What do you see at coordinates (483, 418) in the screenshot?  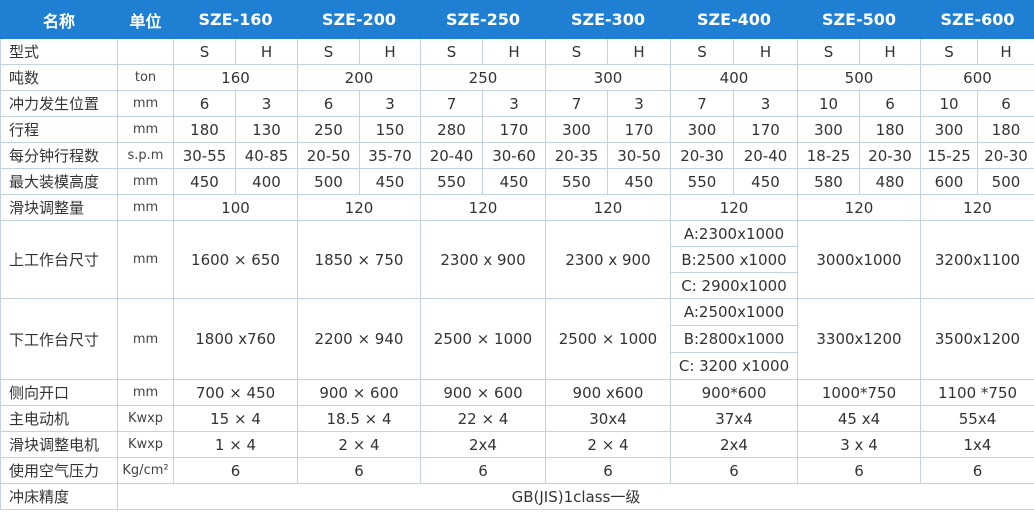 I see `cell: 22 × 4` at bounding box center [483, 418].